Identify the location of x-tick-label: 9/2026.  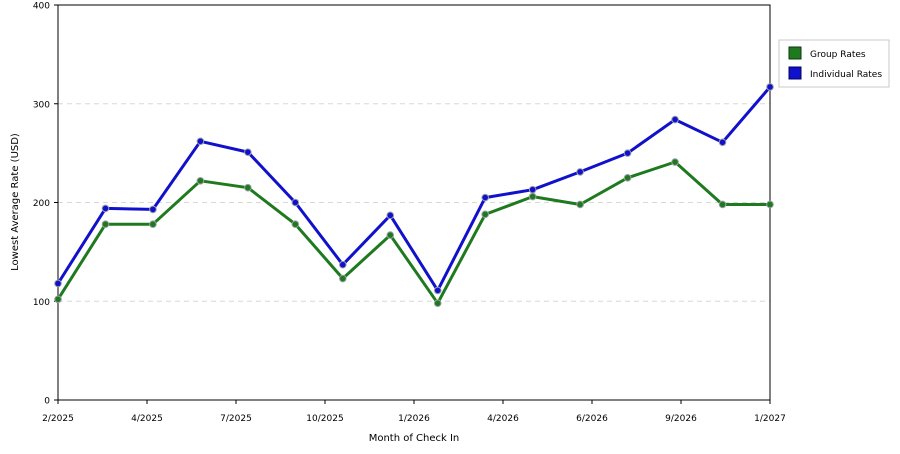
(681, 419).